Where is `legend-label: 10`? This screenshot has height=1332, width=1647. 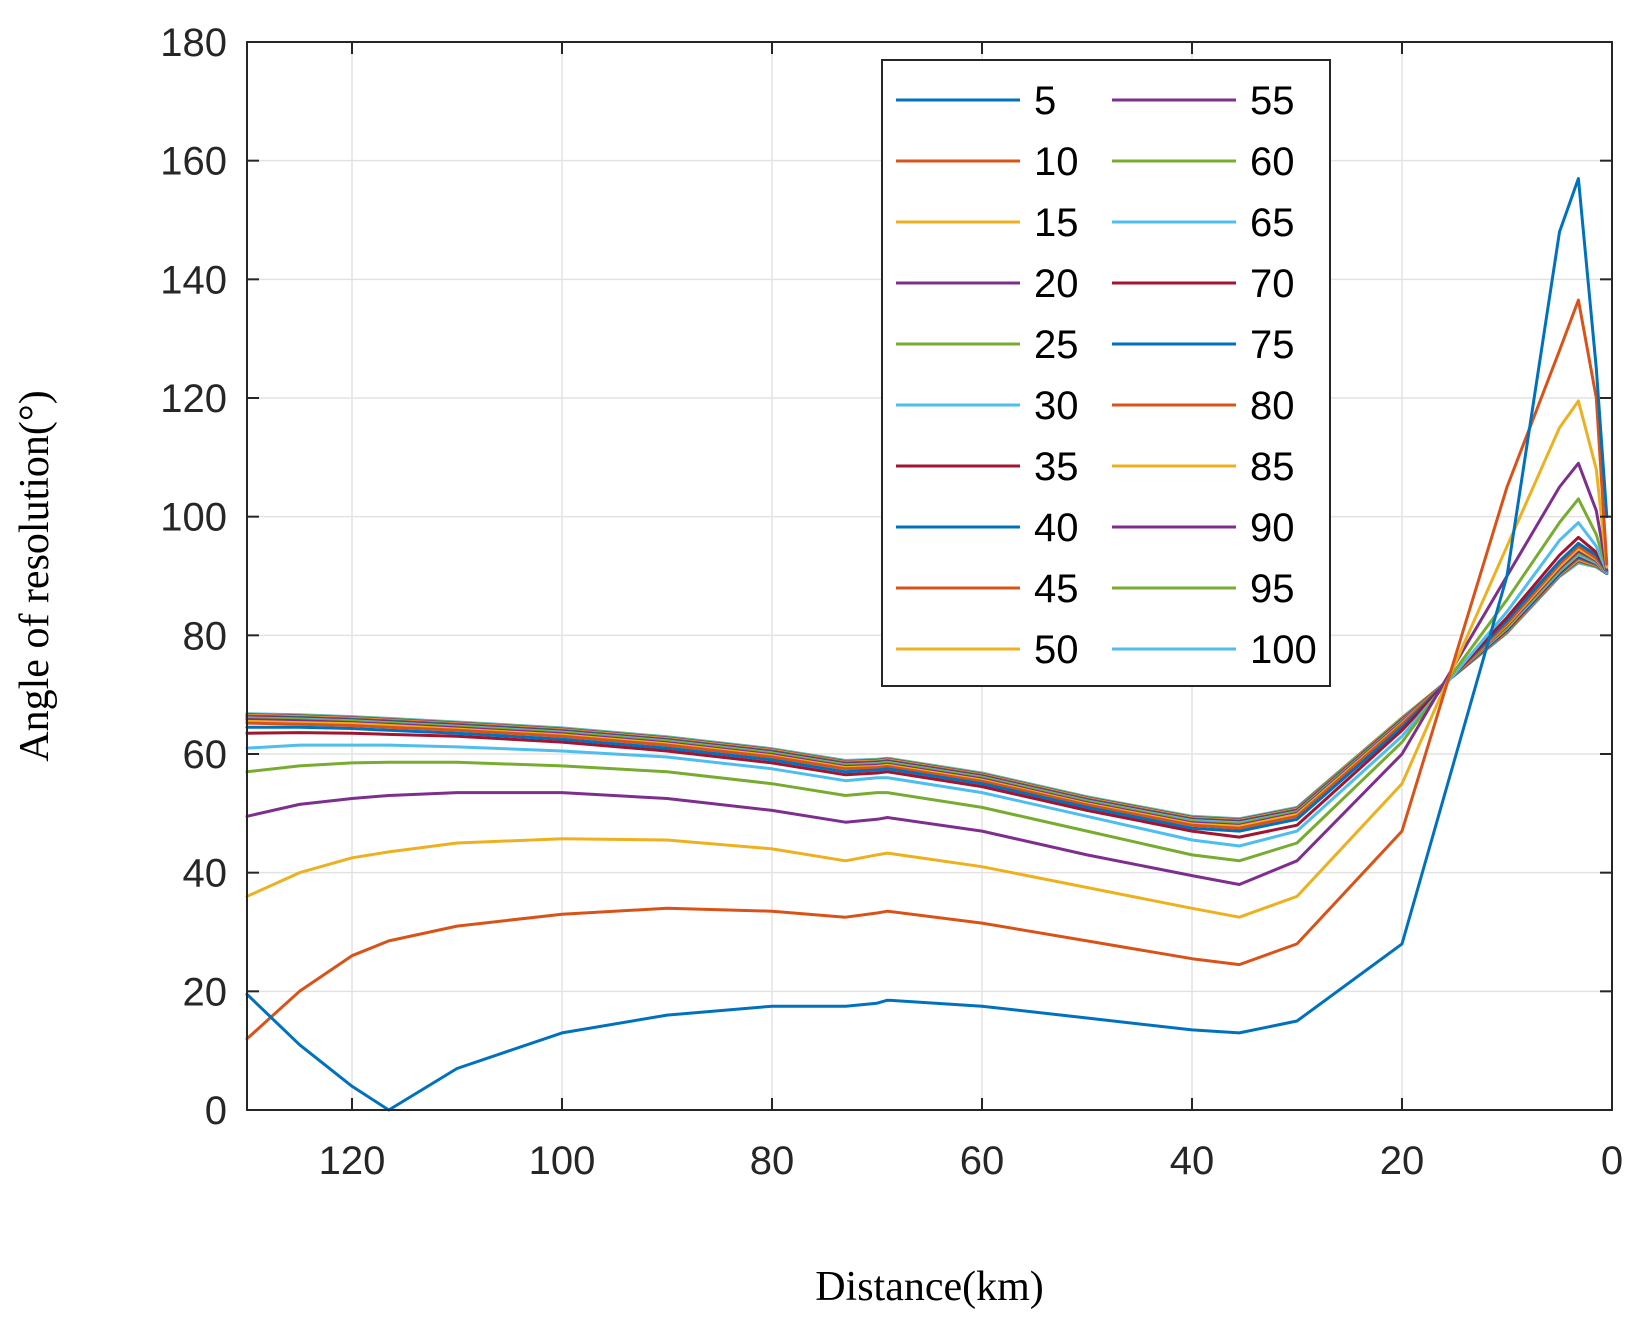 legend-label: 10 is located at coordinates (1056, 162).